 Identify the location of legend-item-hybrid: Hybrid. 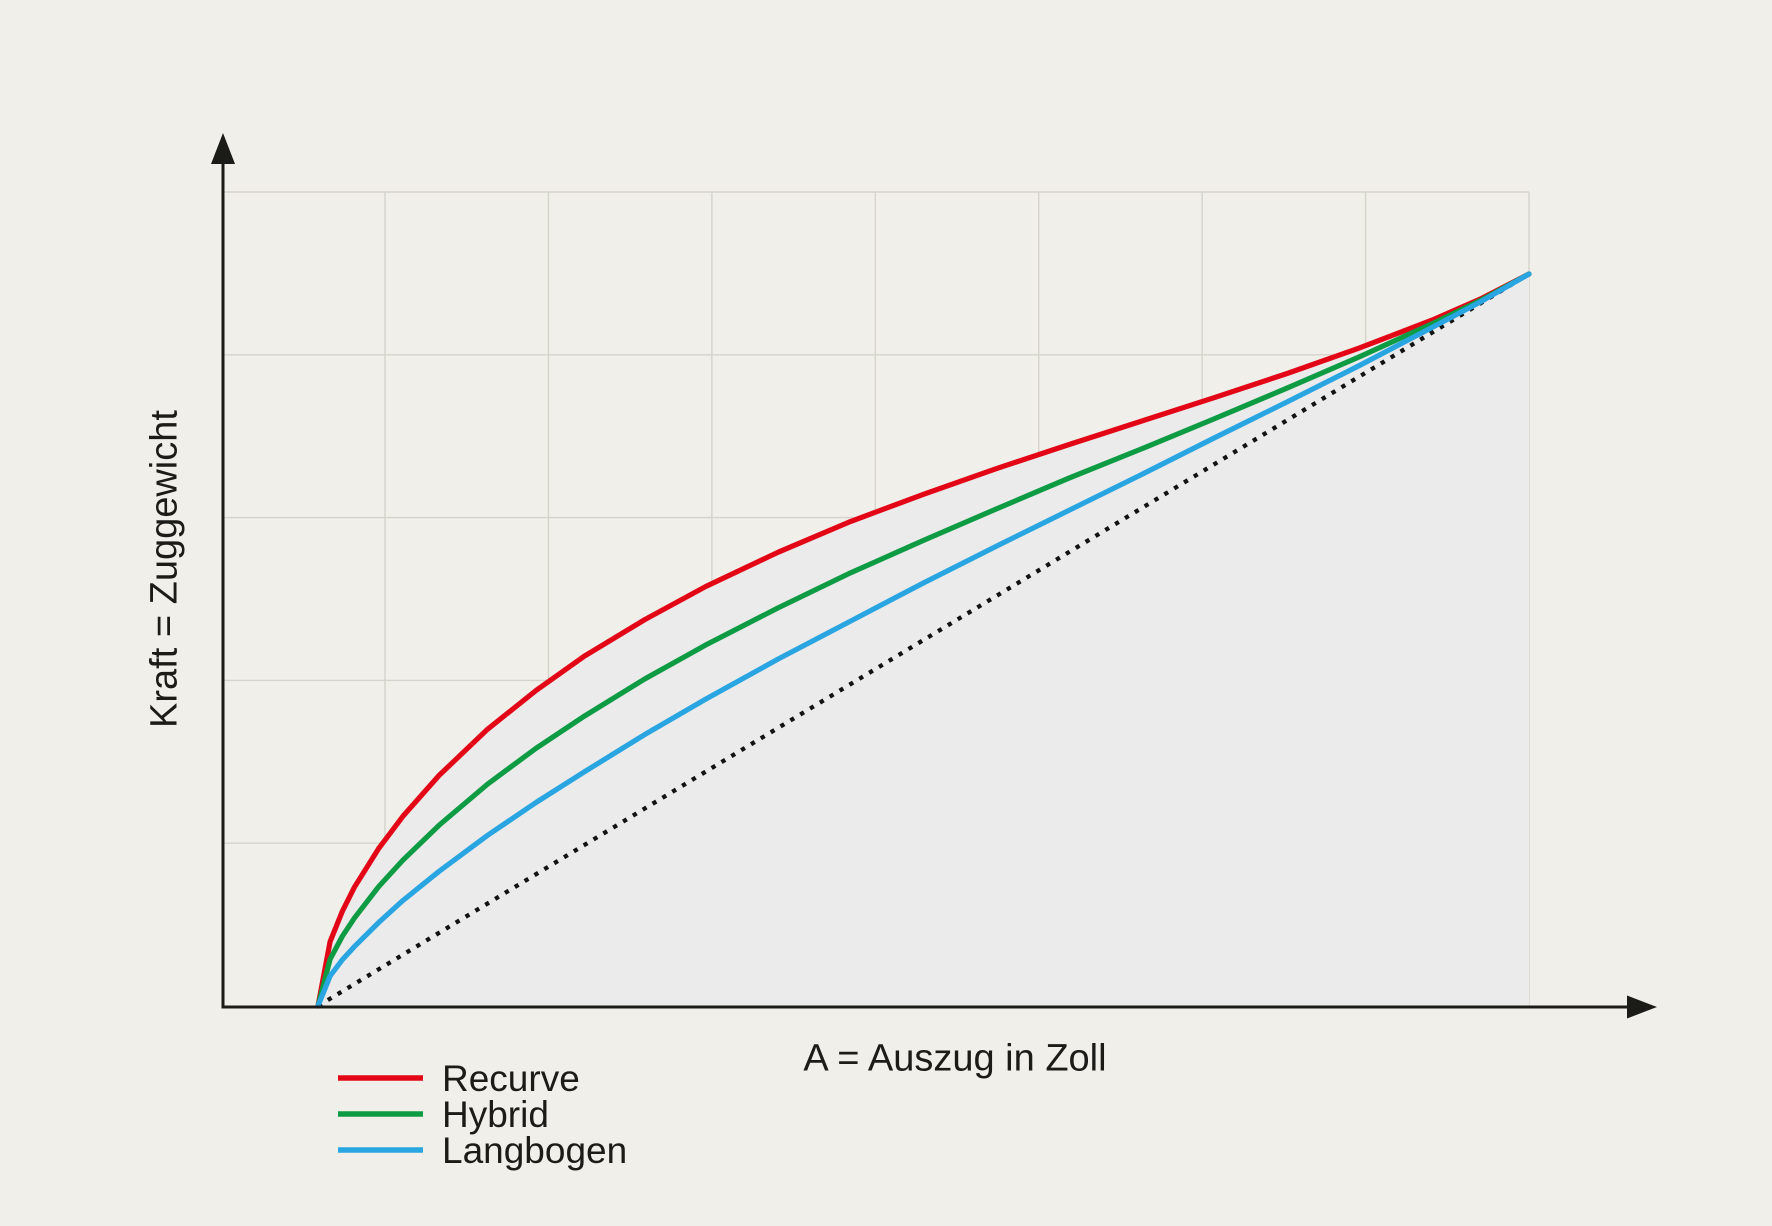
(443, 1114).